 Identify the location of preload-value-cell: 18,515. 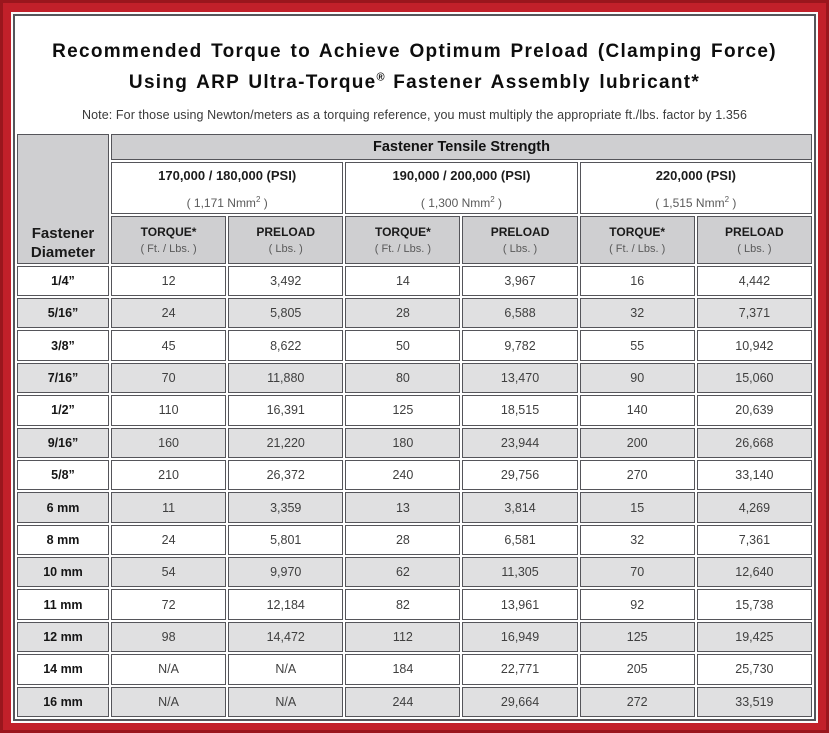
(520, 410).